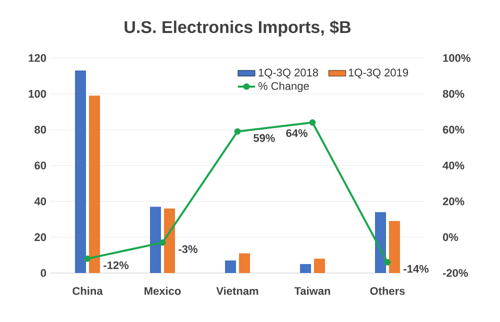 The width and height of the screenshot is (500, 322). I want to click on y-tick-label: 120, so click(37, 58).